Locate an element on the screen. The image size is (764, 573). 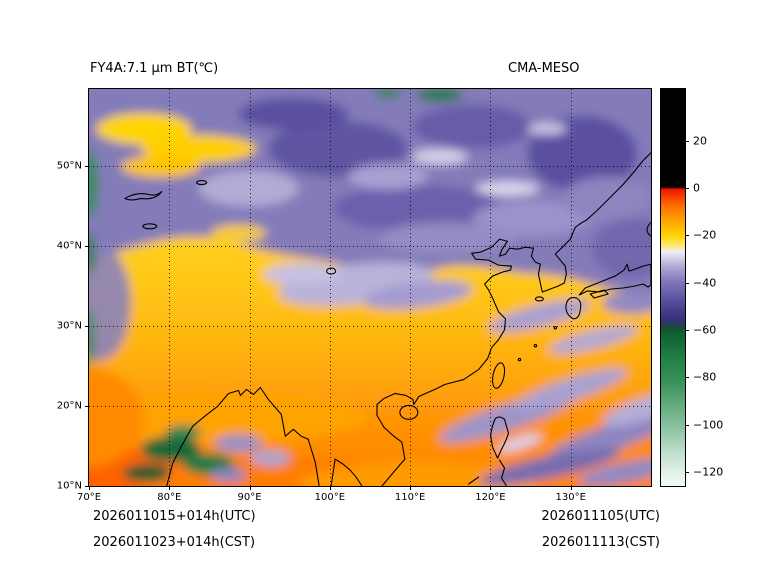
y-tick-label: 10°N is located at coordinates (69, 486).